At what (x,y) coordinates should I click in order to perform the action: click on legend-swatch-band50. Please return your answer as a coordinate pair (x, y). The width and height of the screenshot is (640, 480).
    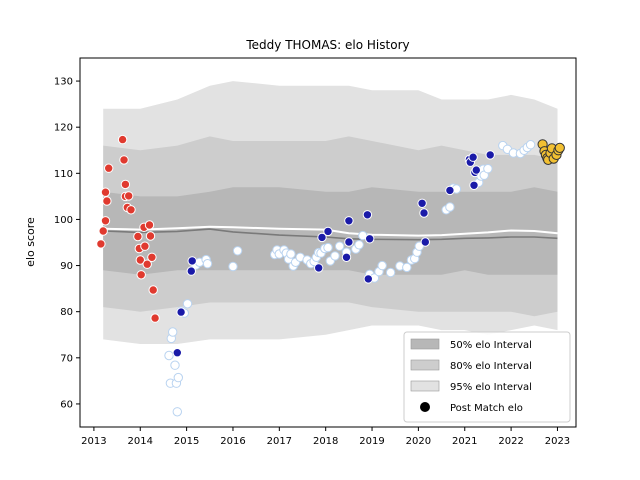
    Looking at the image, I should click on (425, 344).